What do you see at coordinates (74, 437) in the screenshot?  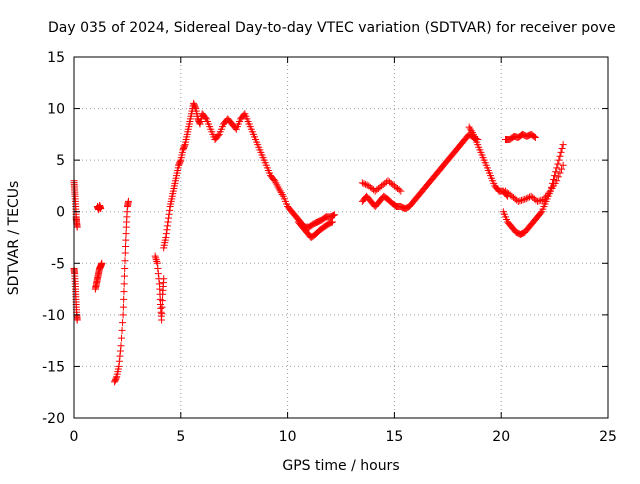 I see `x-tick-label: 0` at bounding box center [74, 437].